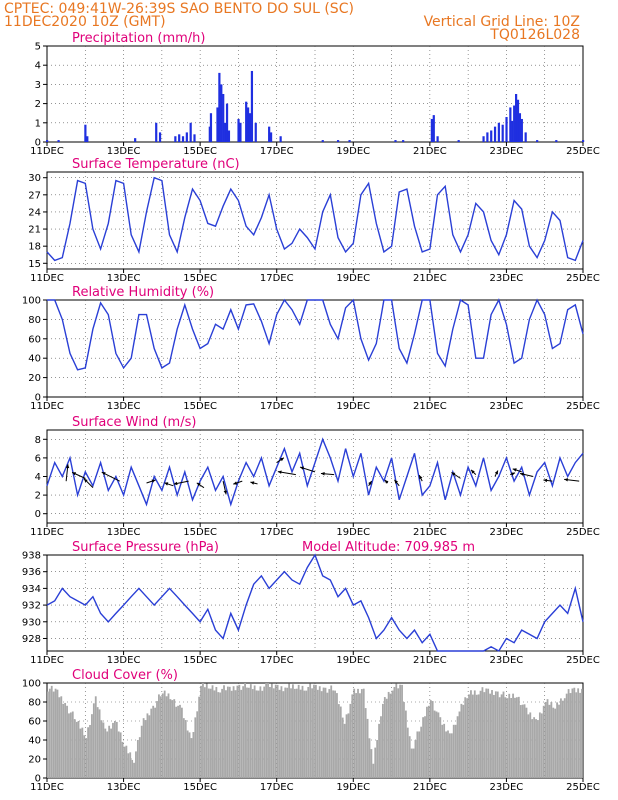  I want to click on rh-xtick-label: 19DEC, so click(353, 406).